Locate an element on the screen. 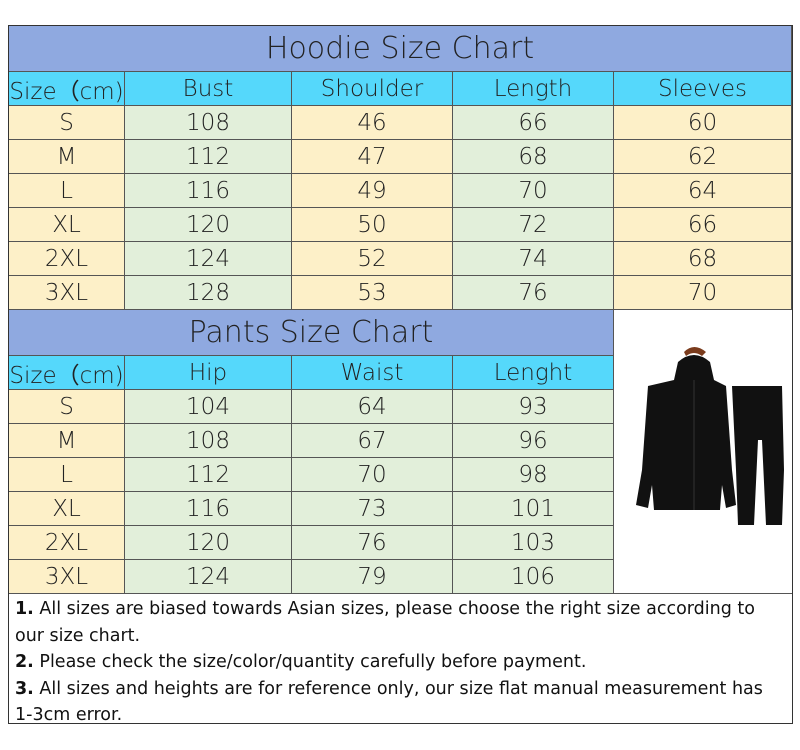 This screenshot has width=800, height=750. table-cell: 72 is located at coordinates (533, 225).